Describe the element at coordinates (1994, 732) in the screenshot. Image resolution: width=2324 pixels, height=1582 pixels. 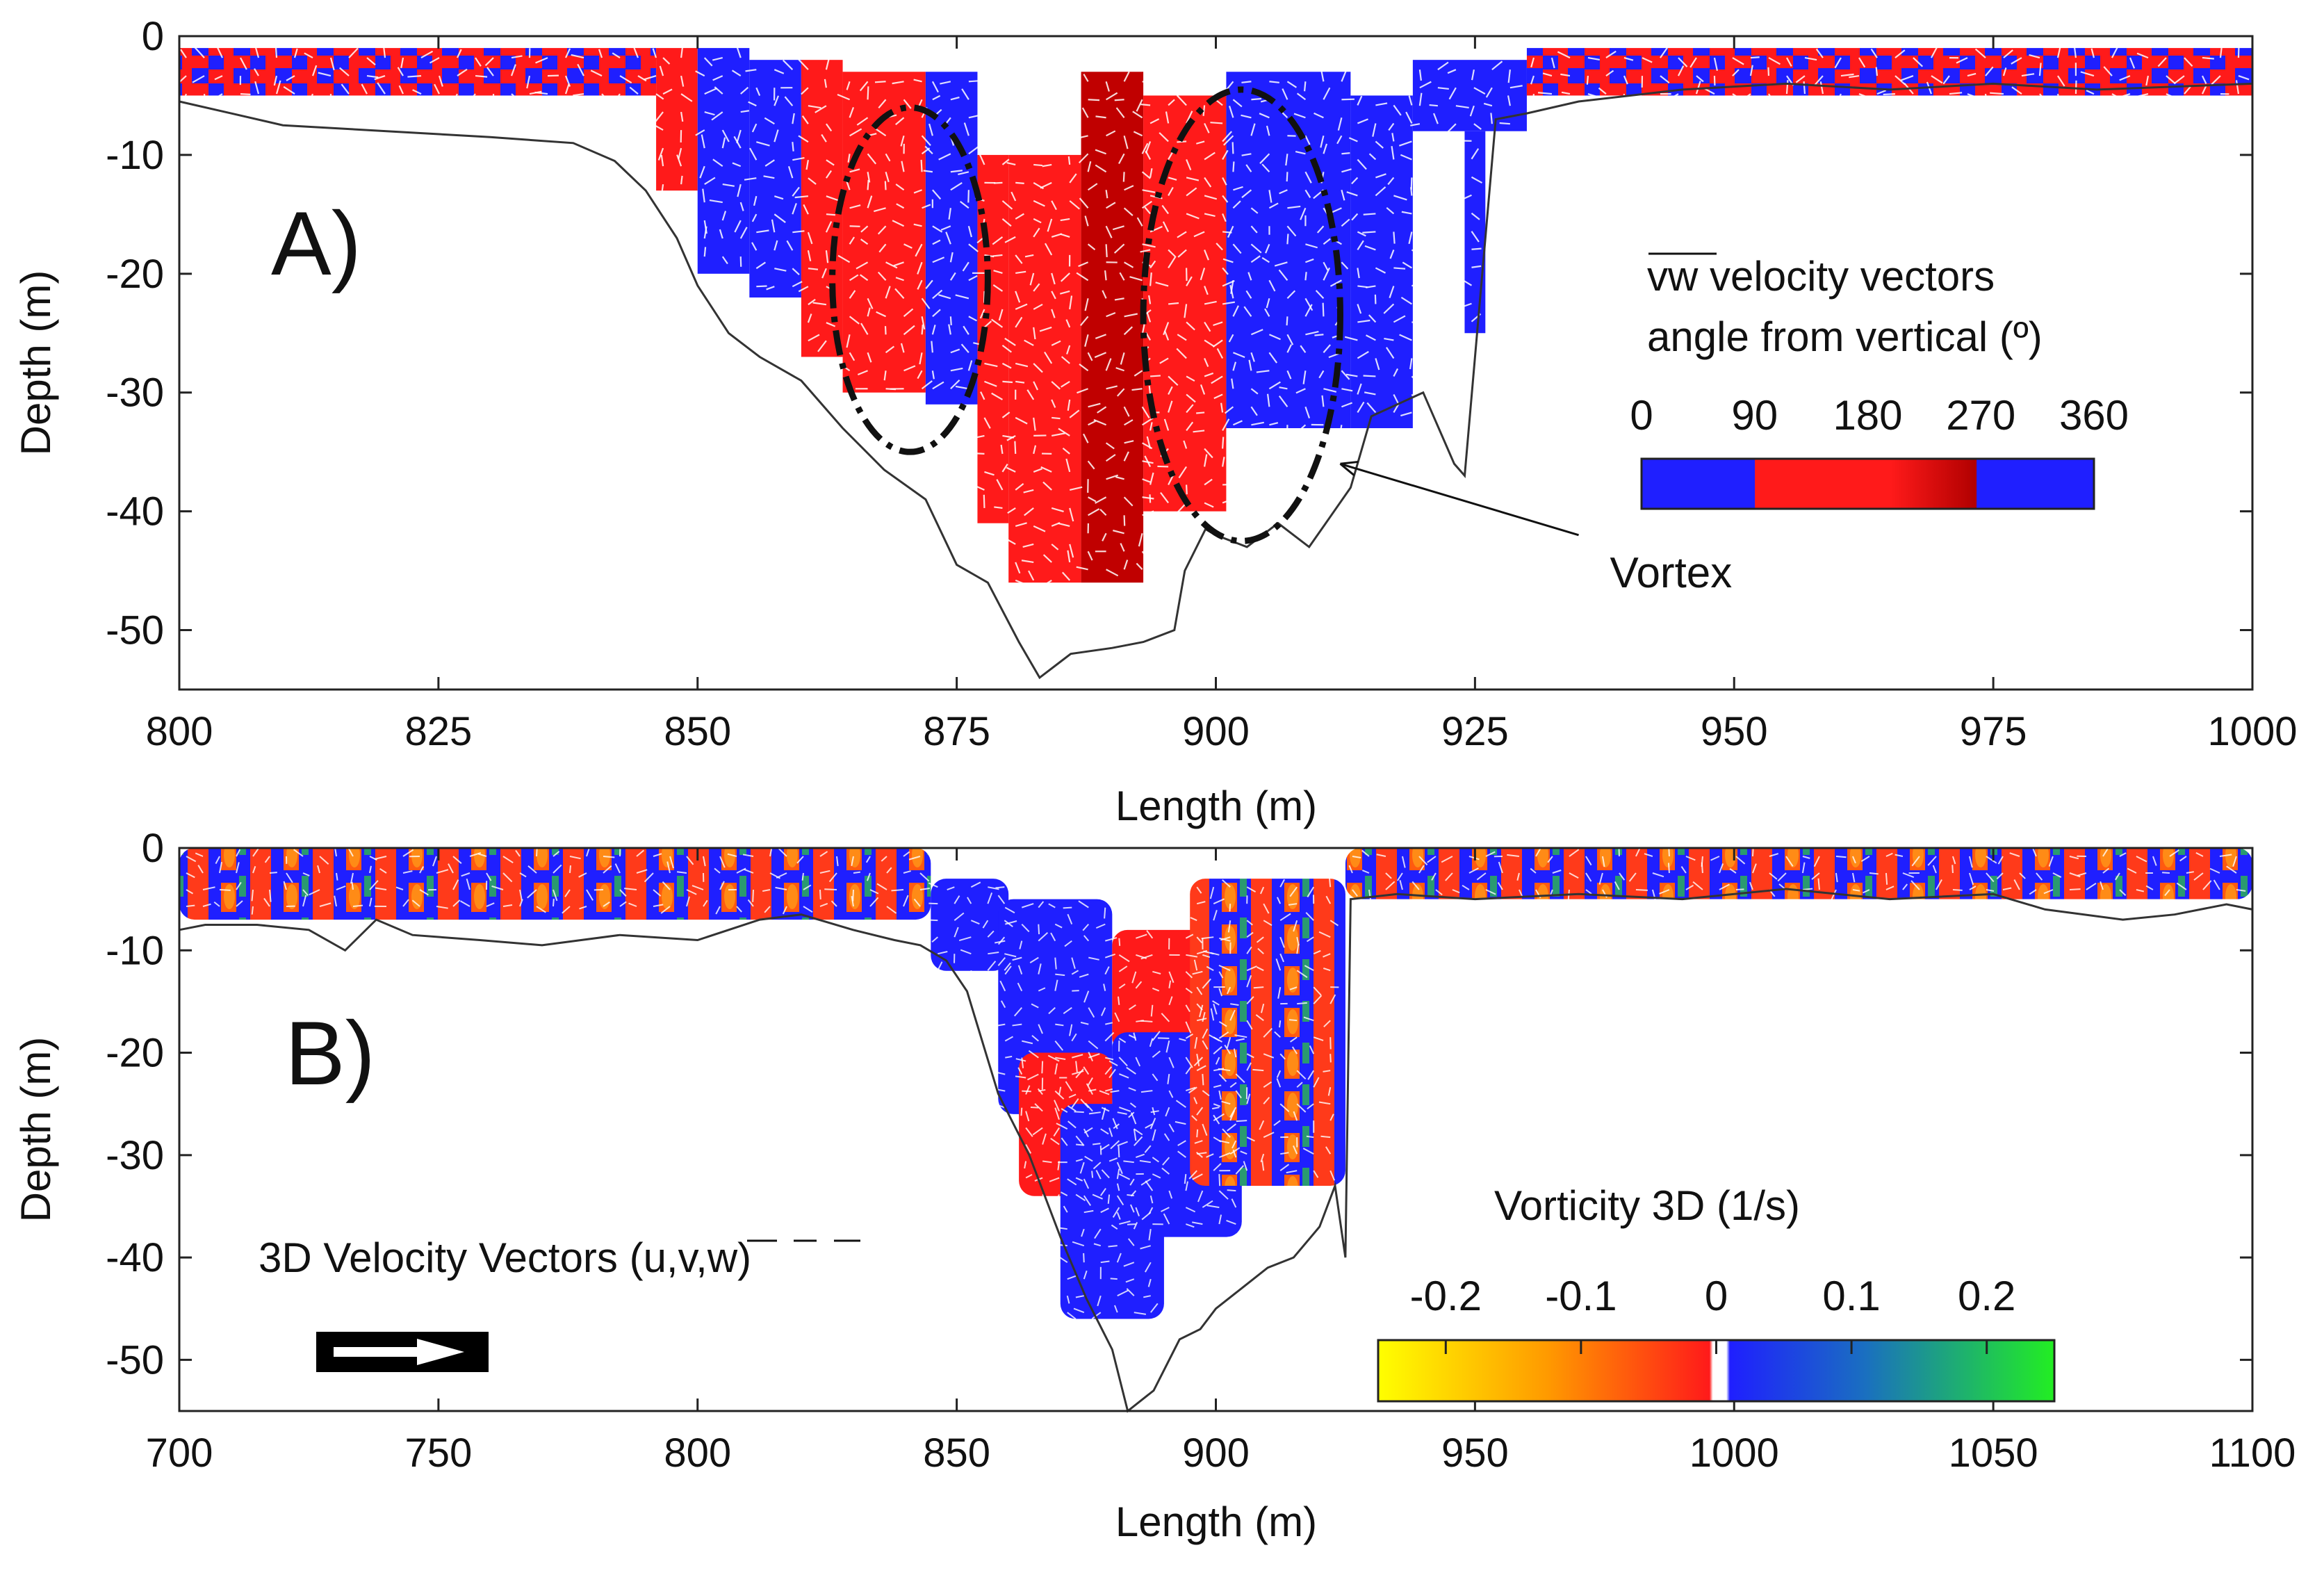
I see `a-x-tick-label: 975` at that location.